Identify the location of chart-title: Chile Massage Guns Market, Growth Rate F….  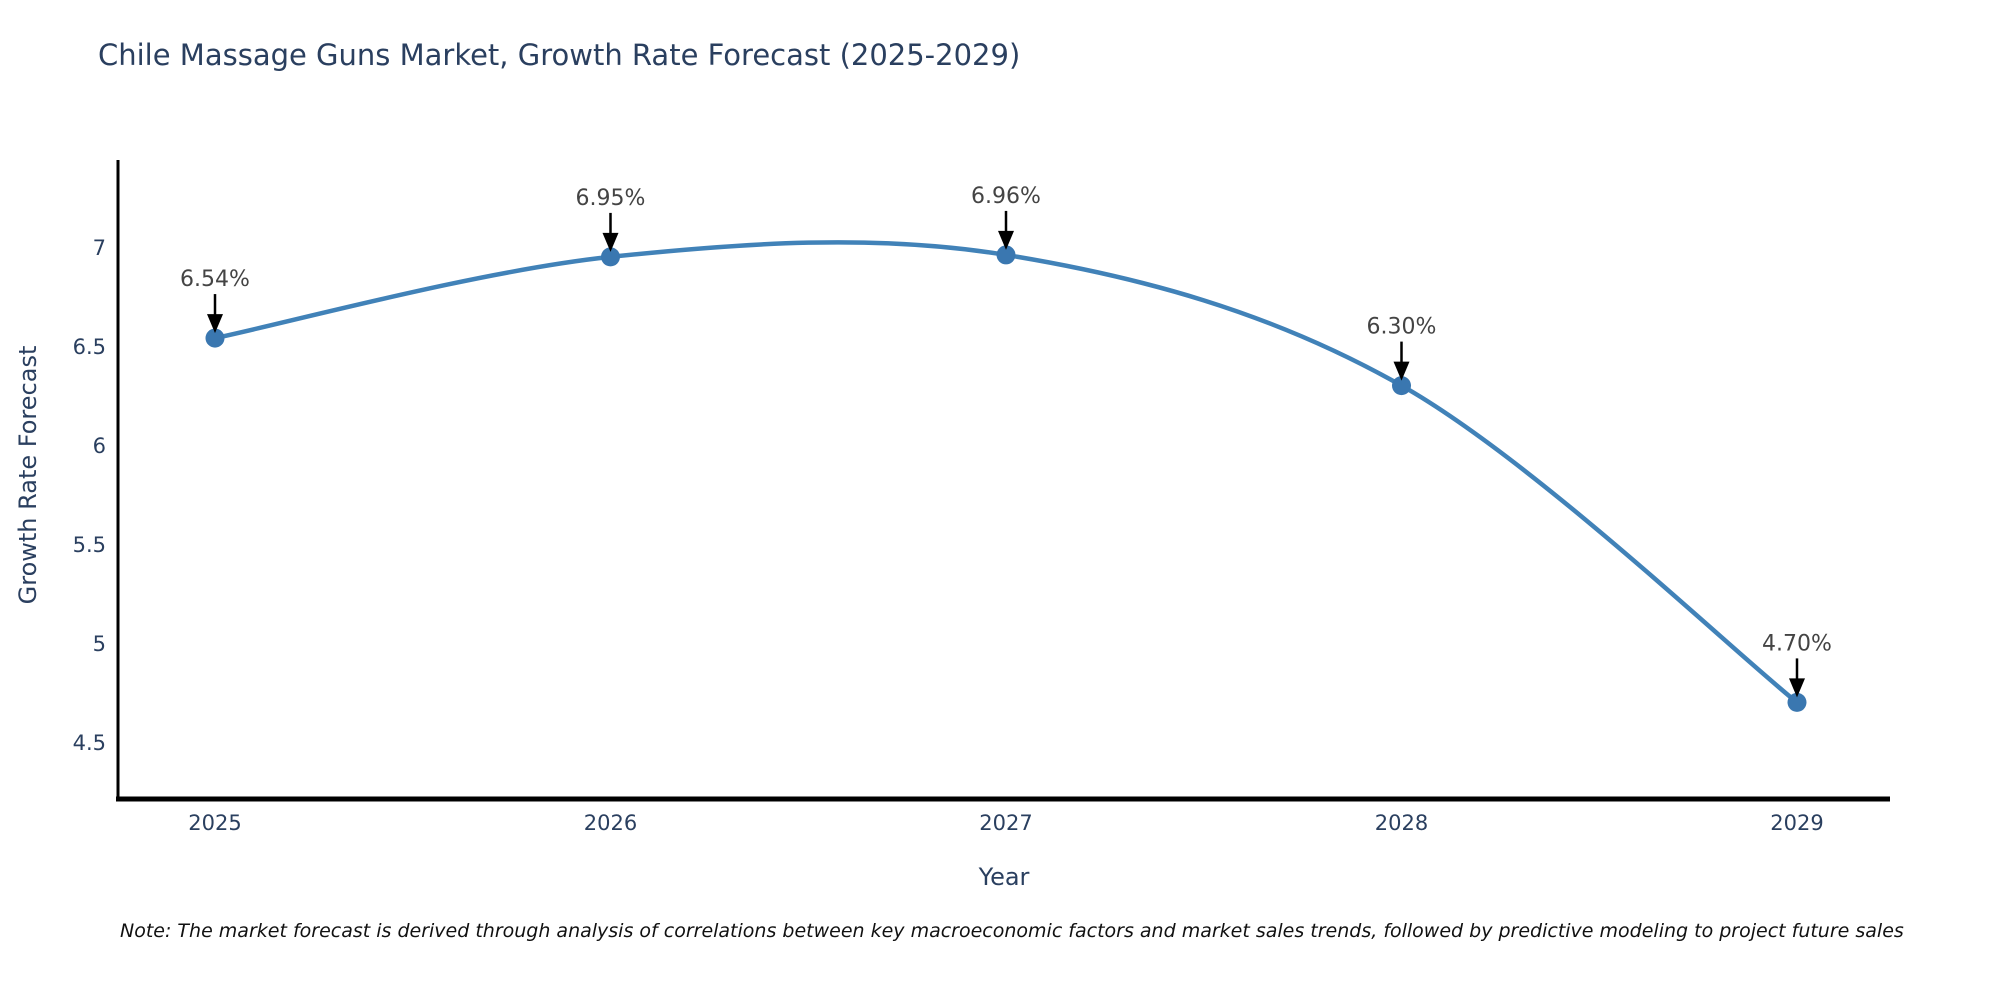
(559, 55).